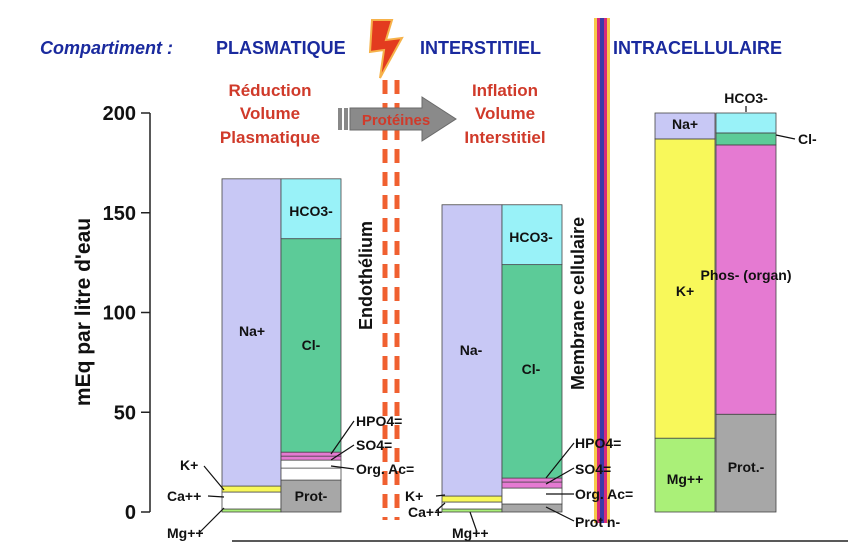  I want to click on label-plasma-cl: Cl-, so click(311, 345).